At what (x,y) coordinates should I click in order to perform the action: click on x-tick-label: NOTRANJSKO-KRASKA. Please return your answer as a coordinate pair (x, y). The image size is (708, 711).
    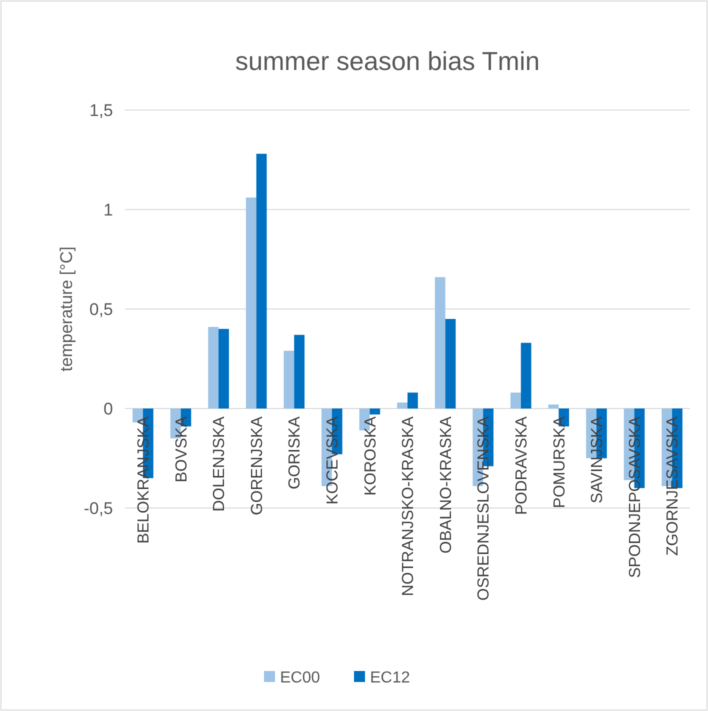
    Looking at the image, I should click on (409, 506).